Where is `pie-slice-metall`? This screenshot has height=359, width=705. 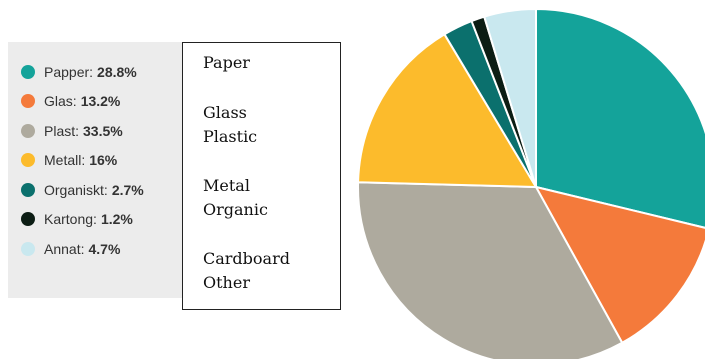 pie-slice-metall is located at coordinates (447, 110).